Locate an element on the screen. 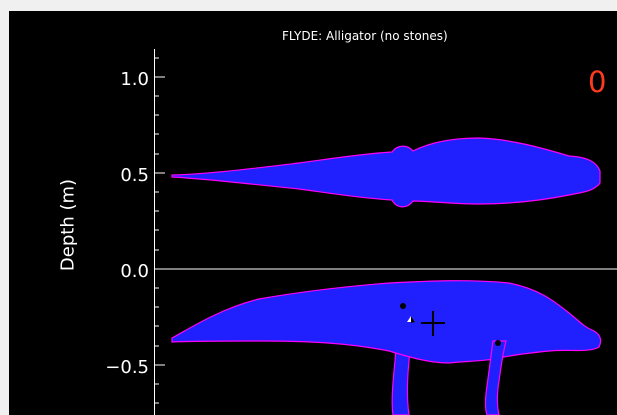  y-tick-label-minus-0-5: −0.5 is located at coordinates (127, 367).